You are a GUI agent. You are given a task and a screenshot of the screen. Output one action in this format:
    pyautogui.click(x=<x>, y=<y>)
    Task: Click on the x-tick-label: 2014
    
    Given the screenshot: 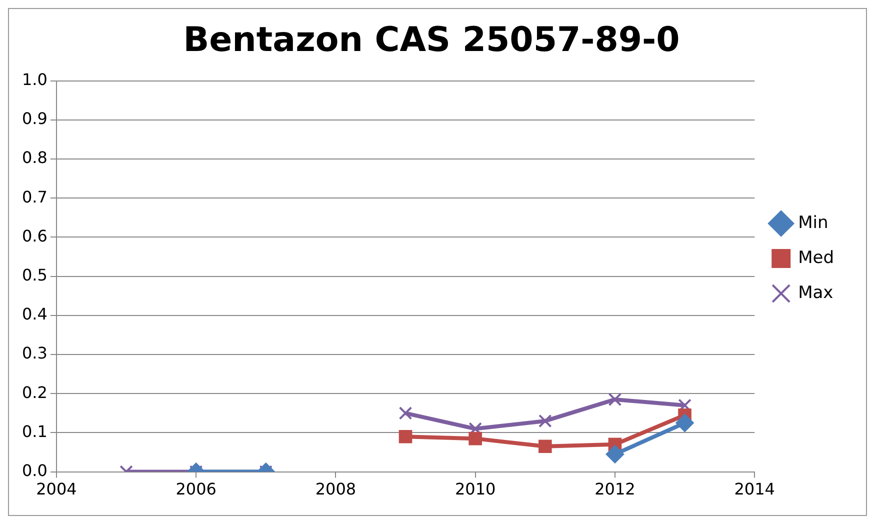 What is the action you would take?
    pyautogui.click(x=754, y=489)
    